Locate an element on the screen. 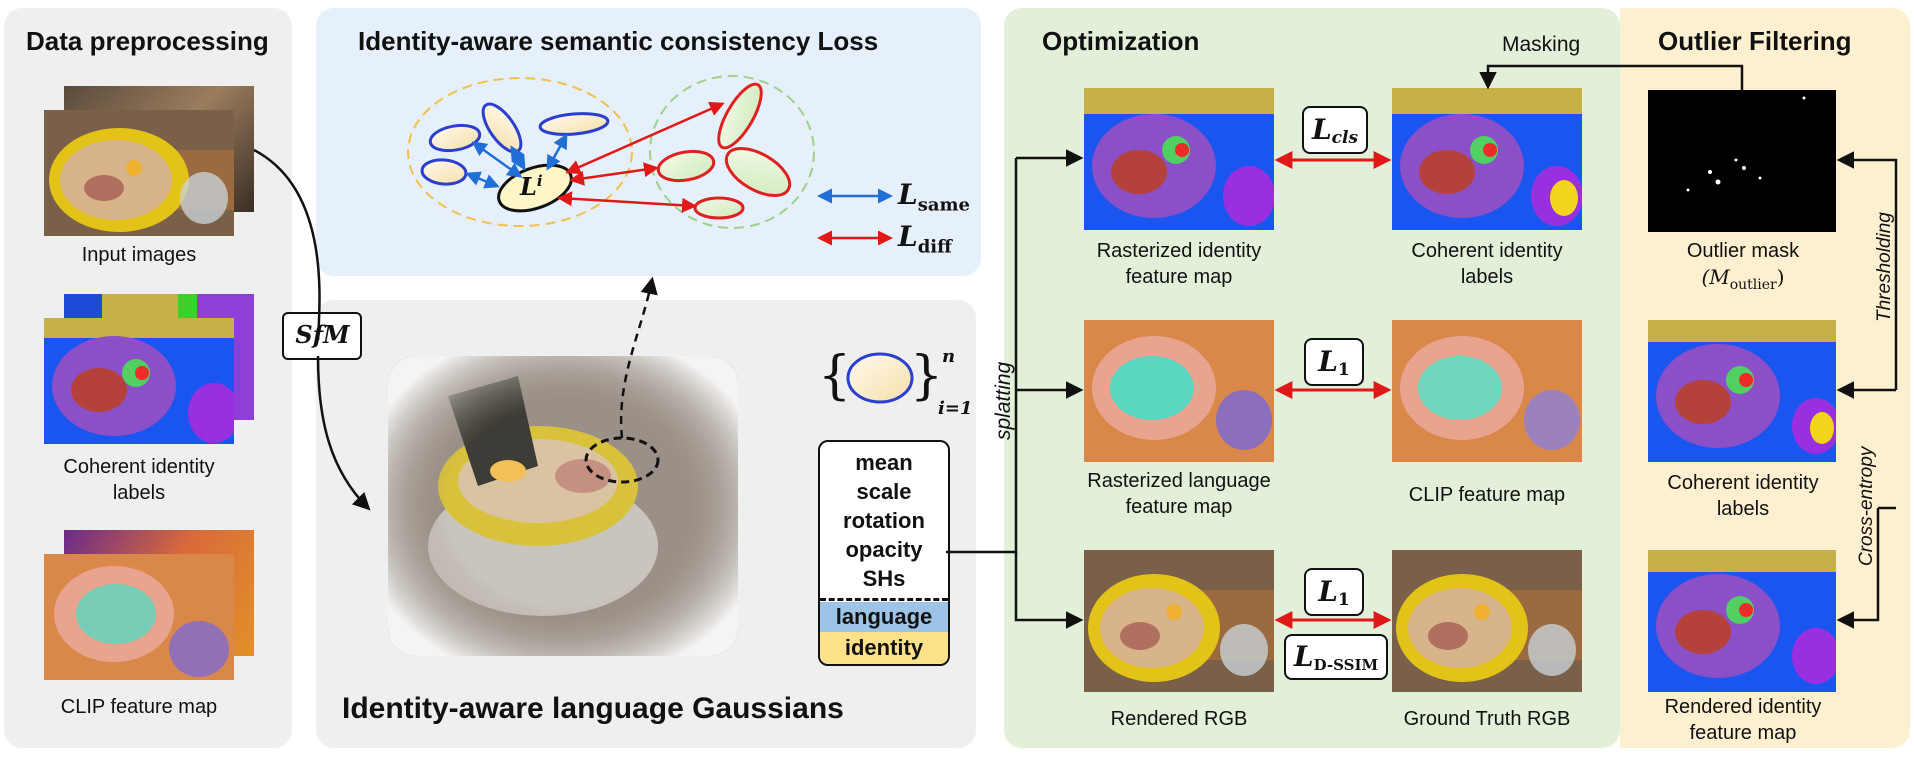  gaussian-scene-image is located at coordinates (563, 506).